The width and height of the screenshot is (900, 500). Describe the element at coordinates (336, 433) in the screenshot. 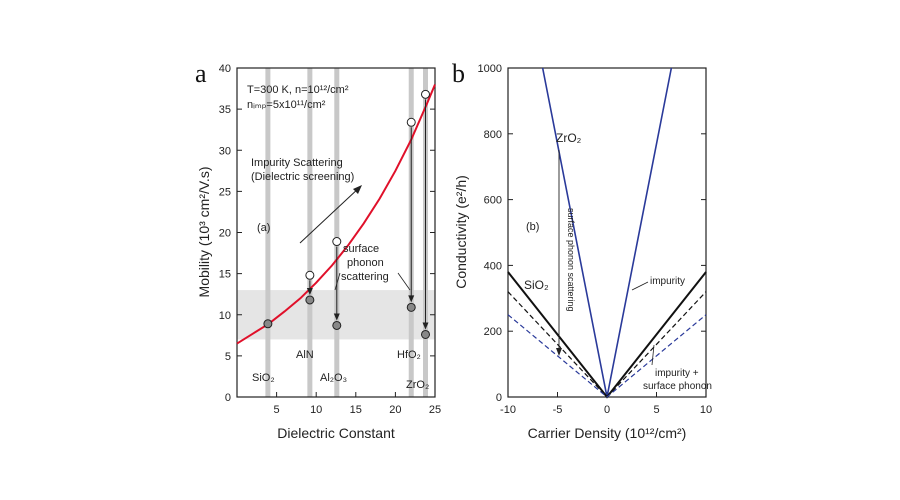

I see `panel-a-xlabel: Dielectric Constant` at that location.